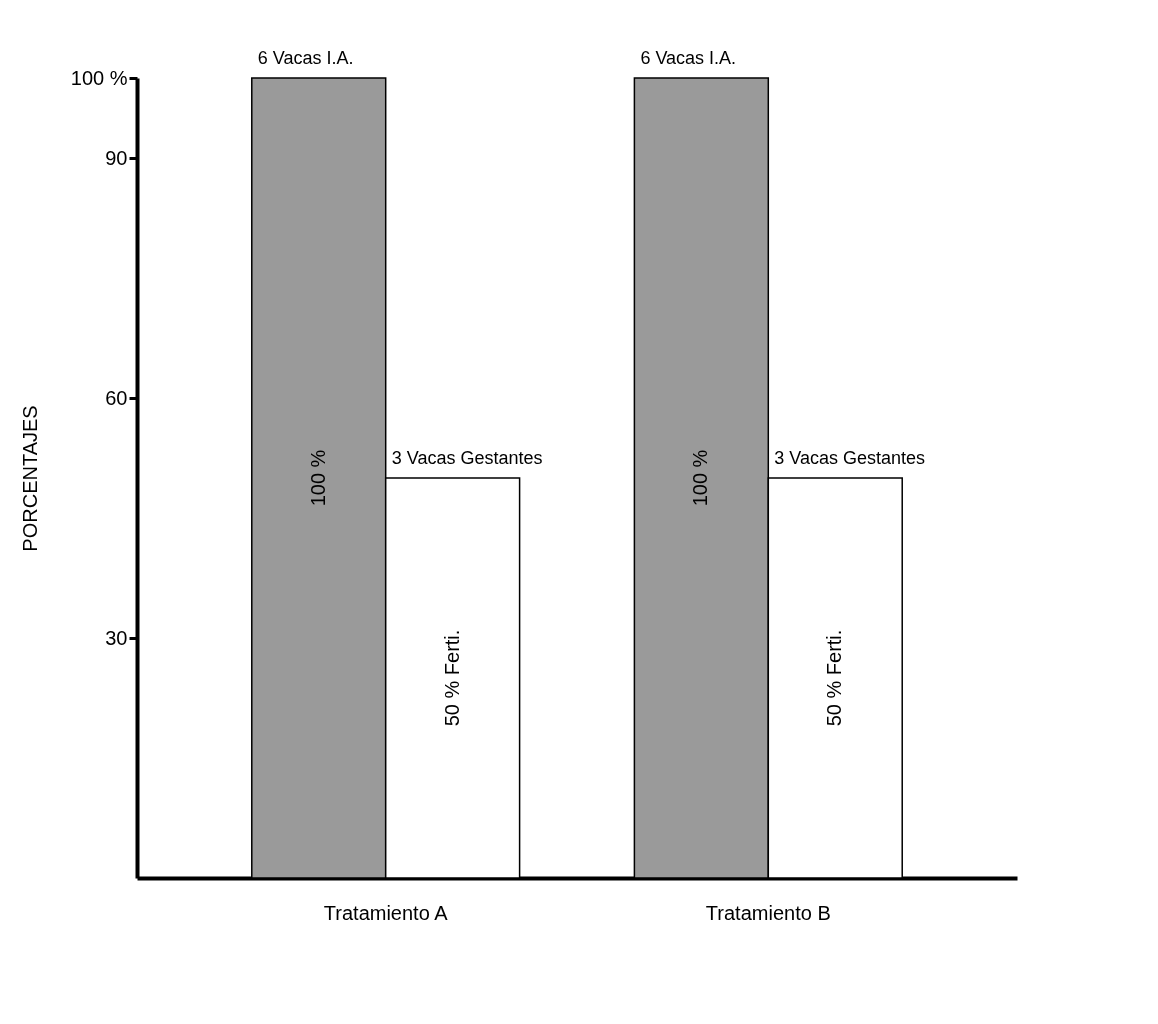 The width and height of the screenshot is (1158, 1024). I want to click on y-tick-label: 100 %, so click(99, 77).